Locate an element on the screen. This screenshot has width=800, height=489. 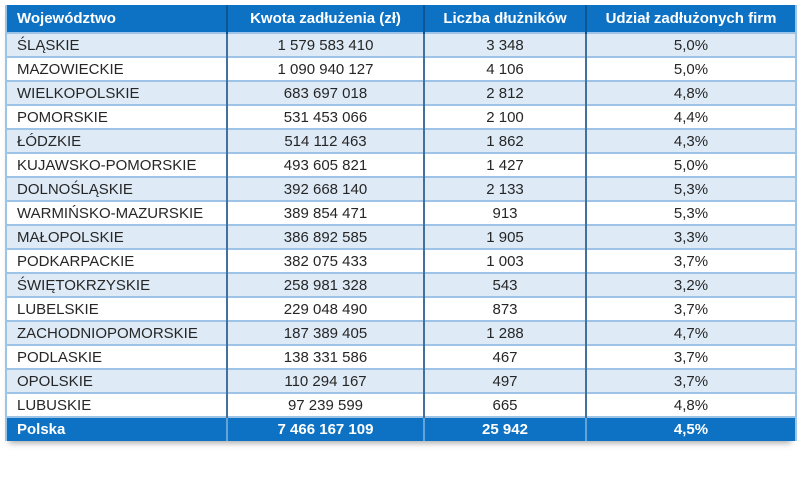
total-label: Polska is located at coordinates (116, 428).